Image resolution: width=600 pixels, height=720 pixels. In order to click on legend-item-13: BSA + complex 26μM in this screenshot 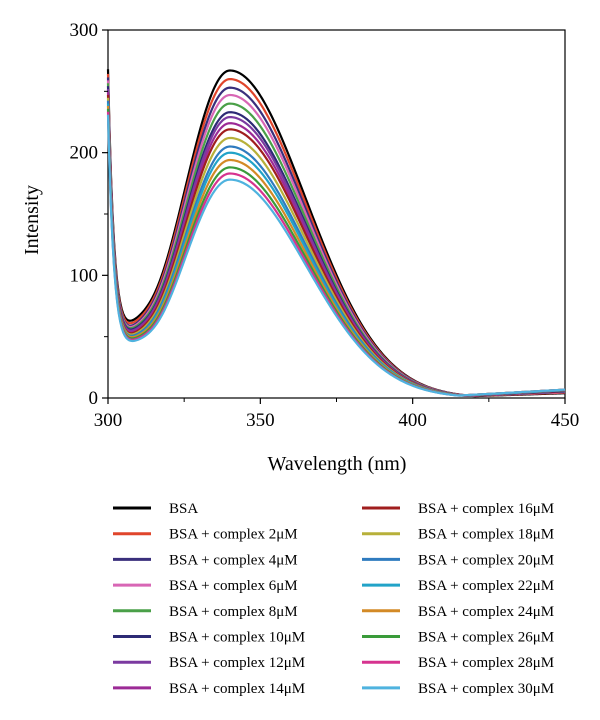, I will do `click(458, 638)`.